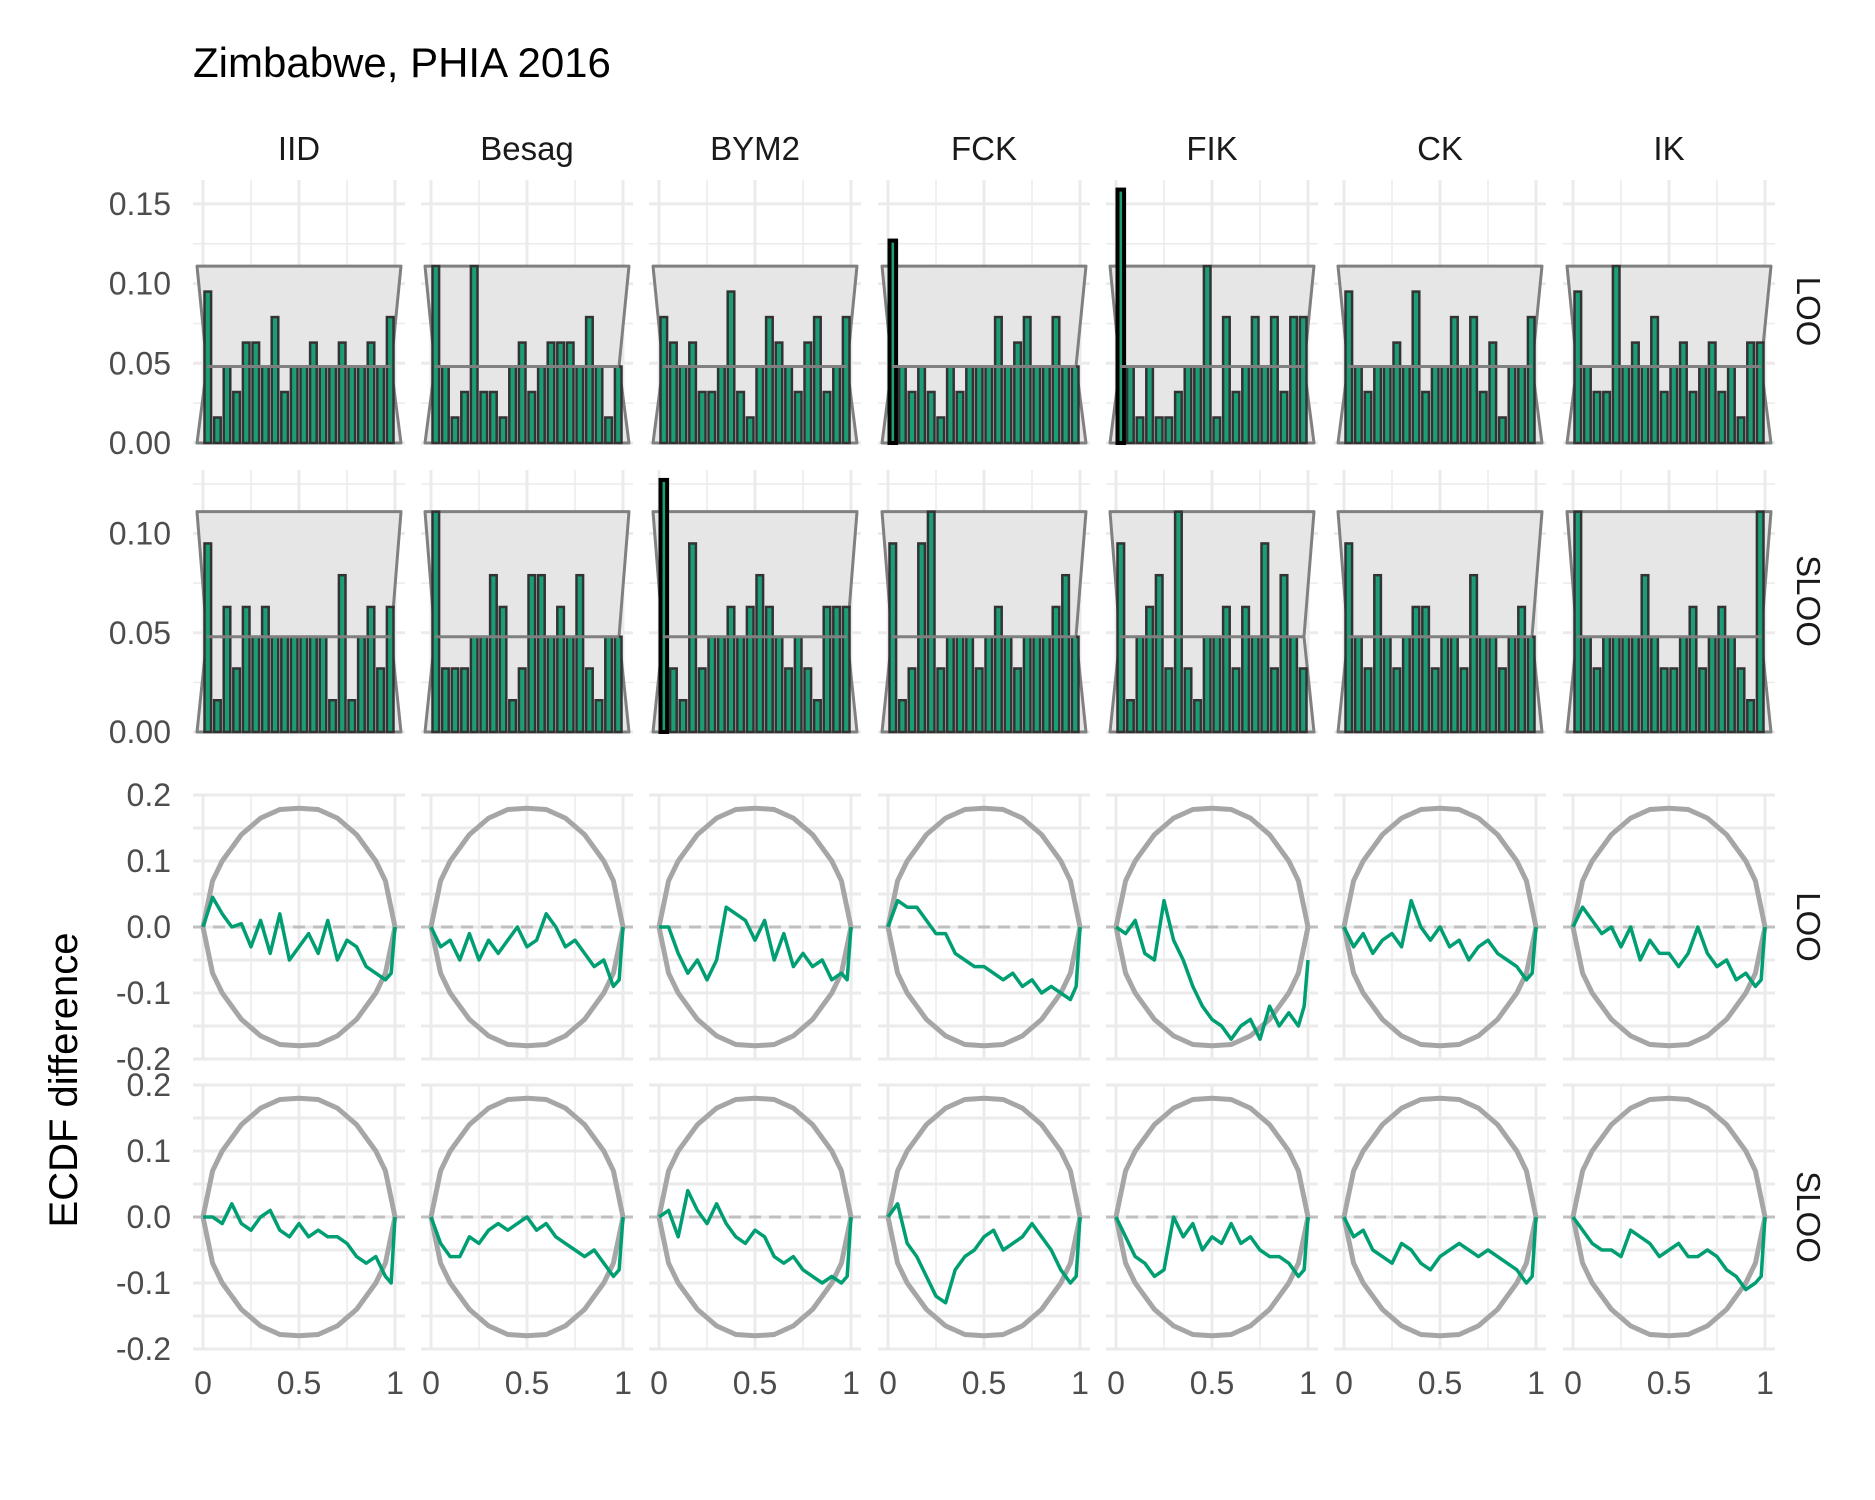 The width and height of the screenshot is (1875, 1500). I want to click on y-tick-label: 0.1, so click(149, 1151).